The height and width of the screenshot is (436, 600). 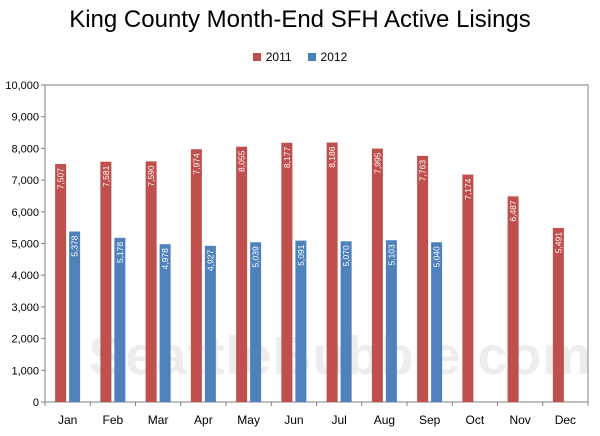 What do you see at coordinates (519, 420) in the screenshot?
I see `x-tick-label: Nov` at bounding box center [519, 420].